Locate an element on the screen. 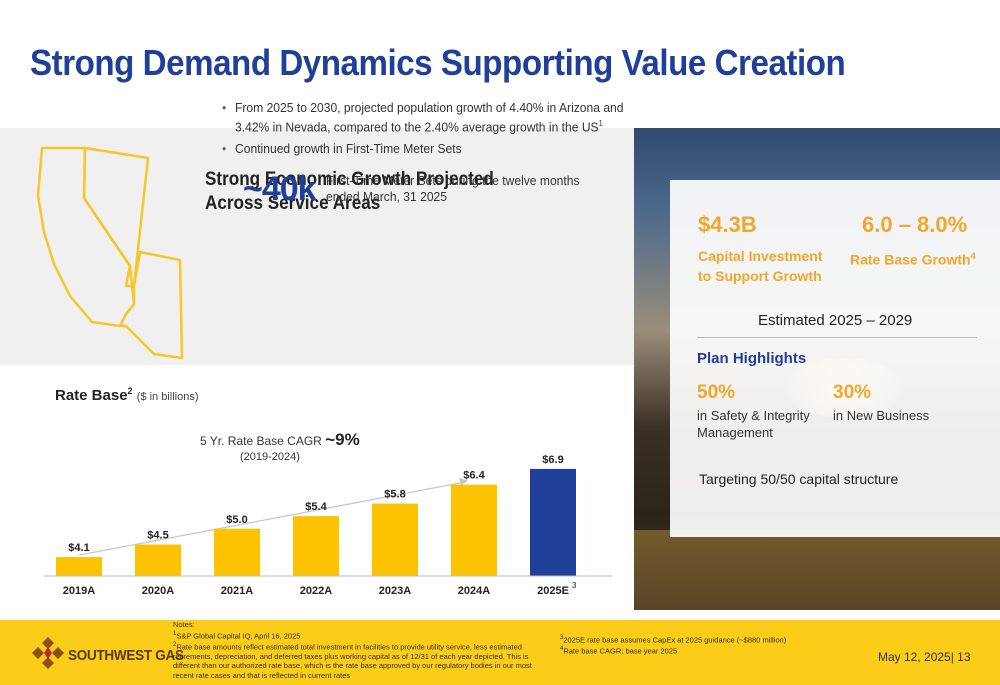  new-business-pct: 30% is located at coordinates (852, 392).